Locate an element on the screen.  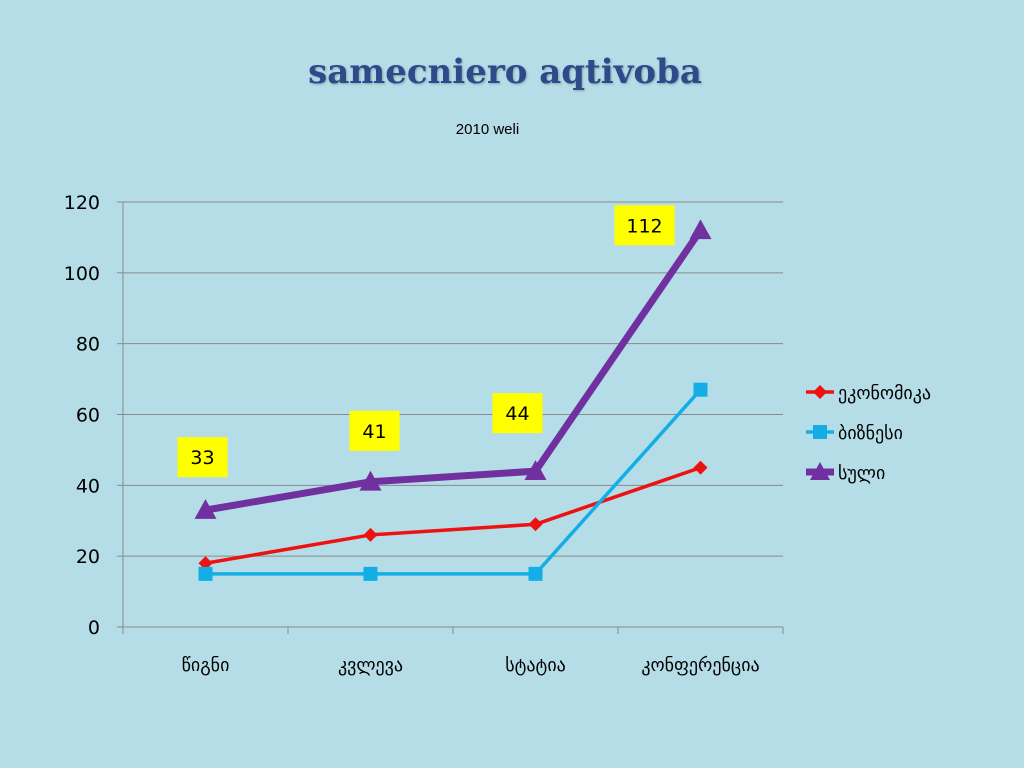
data-label: 41 is located at coordinates (374, 432).